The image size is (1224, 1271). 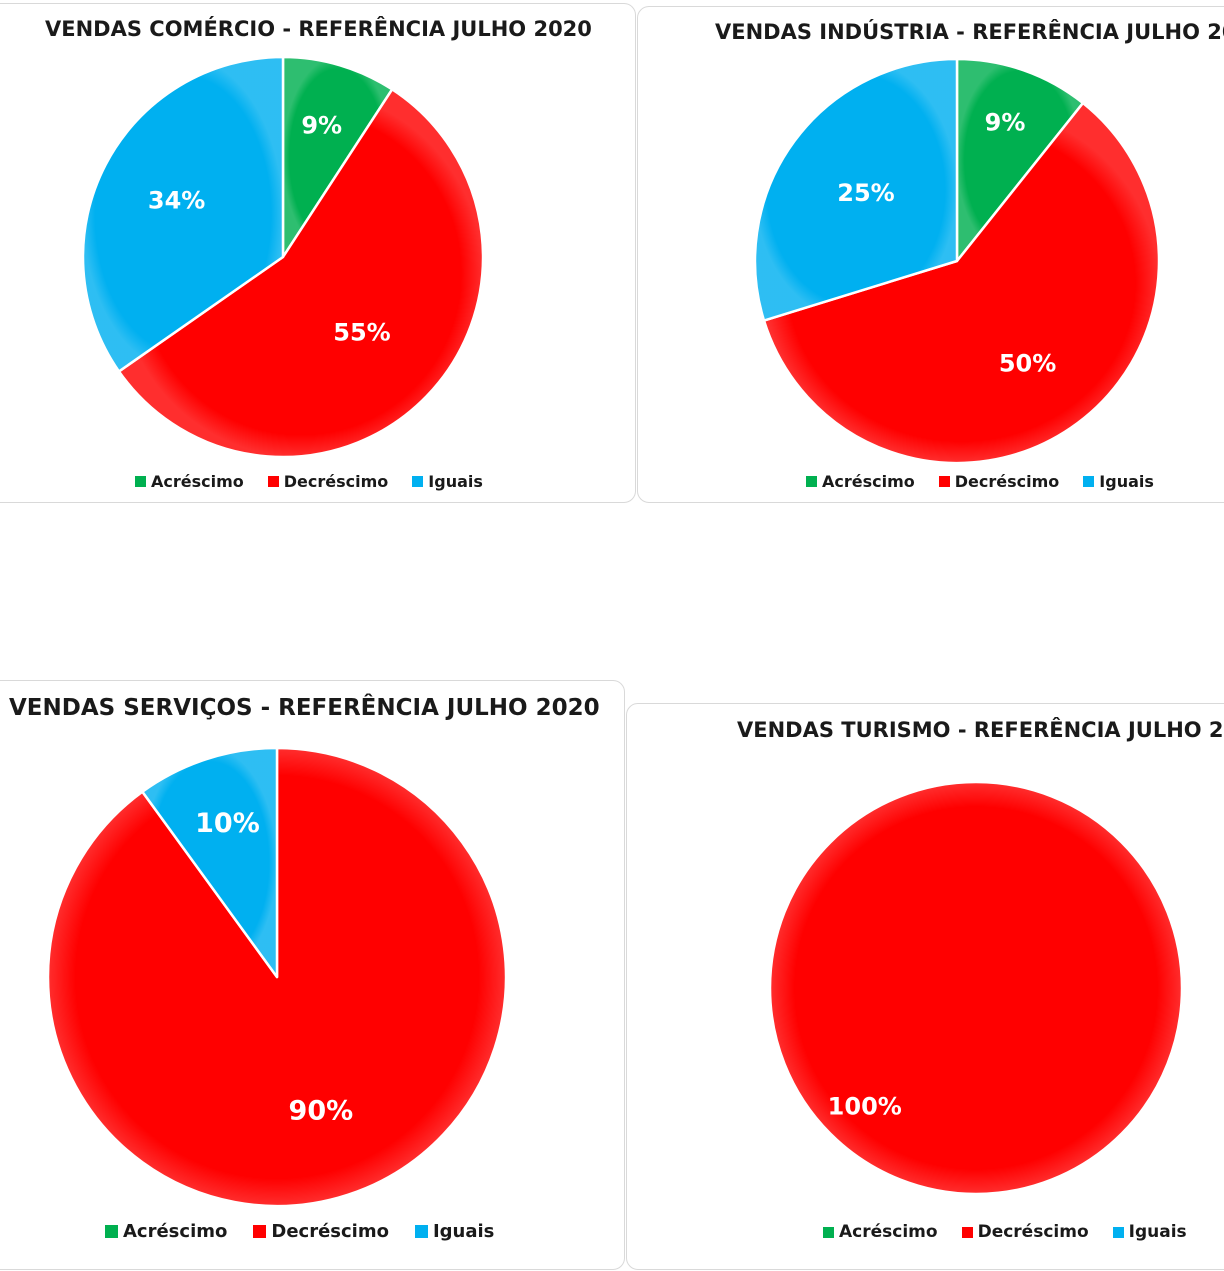 I want to click on data-label-iguais: 34%, so click(x=176, y=200).